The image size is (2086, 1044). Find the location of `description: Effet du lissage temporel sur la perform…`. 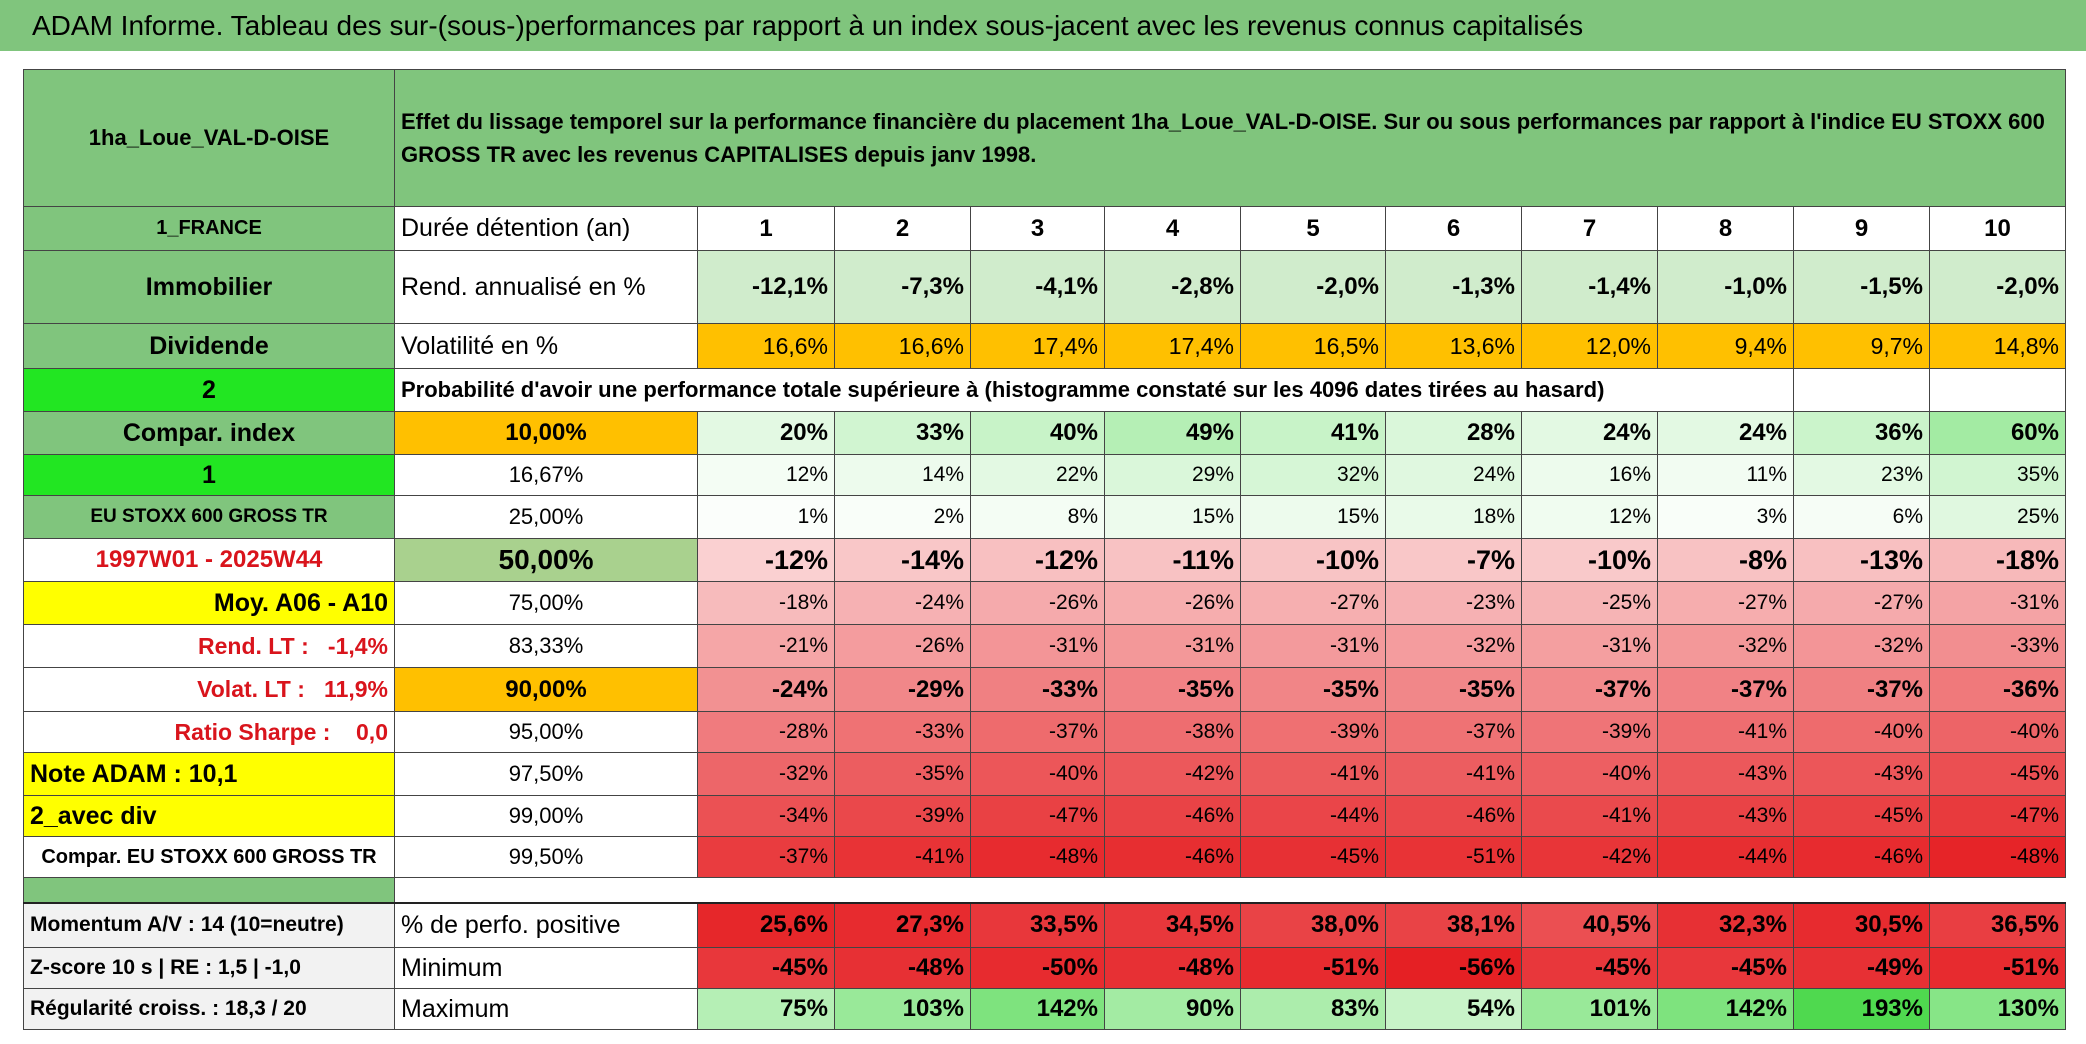

description: Effet du lissage temporel sur la perform… is located at coordinates (1230, 138).